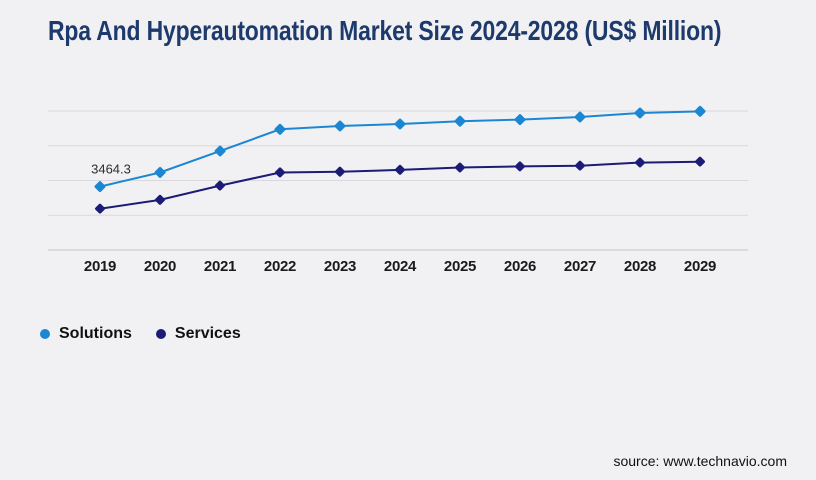 The width and height of the screenshot is (816, 480). Describe the element at coordinates (220, 266) in the screenshot. I see `svg-text: 2021` at that location.